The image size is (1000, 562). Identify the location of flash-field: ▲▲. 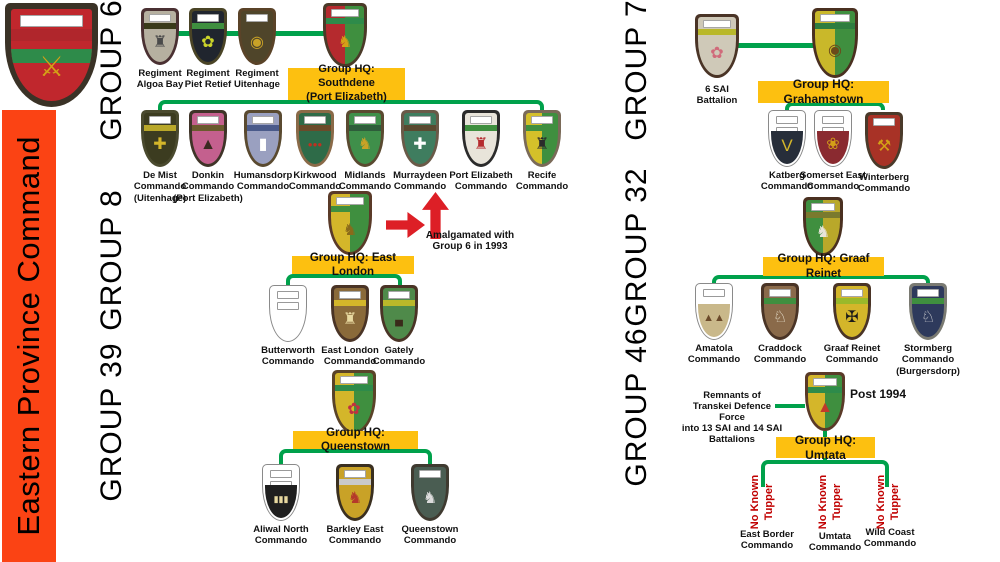
(714, 311).